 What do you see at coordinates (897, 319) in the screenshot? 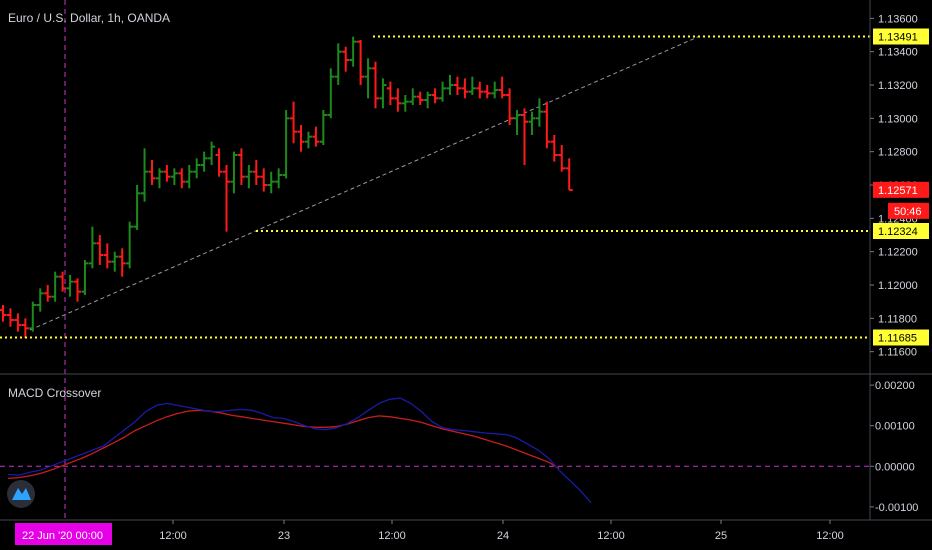
I see `price-tick-label: 1.11800` at bounding box center [897, 319].